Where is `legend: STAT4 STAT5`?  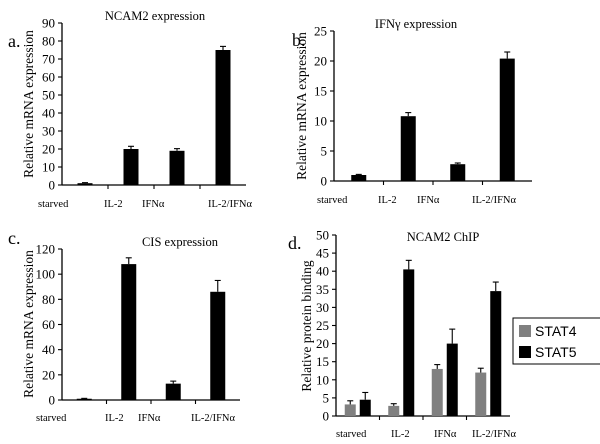
legend: STAT4 STAT5 is located at coordinates (556, 341).